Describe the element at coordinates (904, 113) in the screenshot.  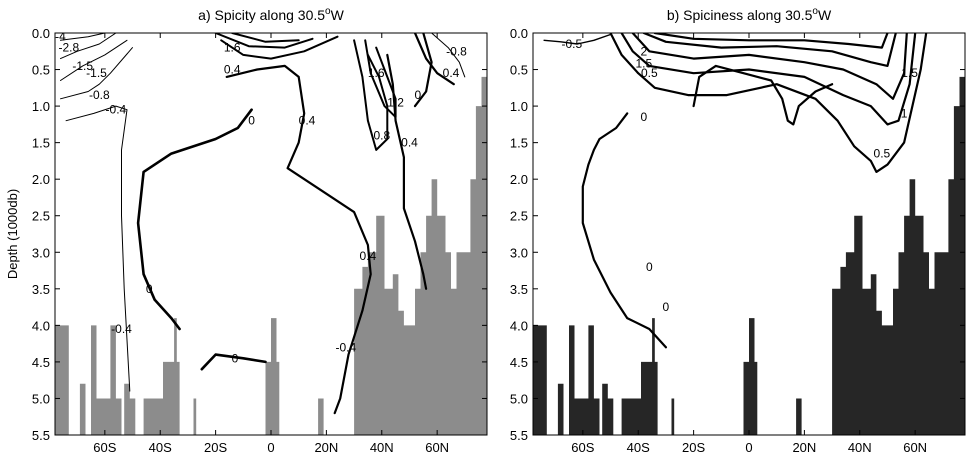
I see `contour-label-5: 1` at that location.